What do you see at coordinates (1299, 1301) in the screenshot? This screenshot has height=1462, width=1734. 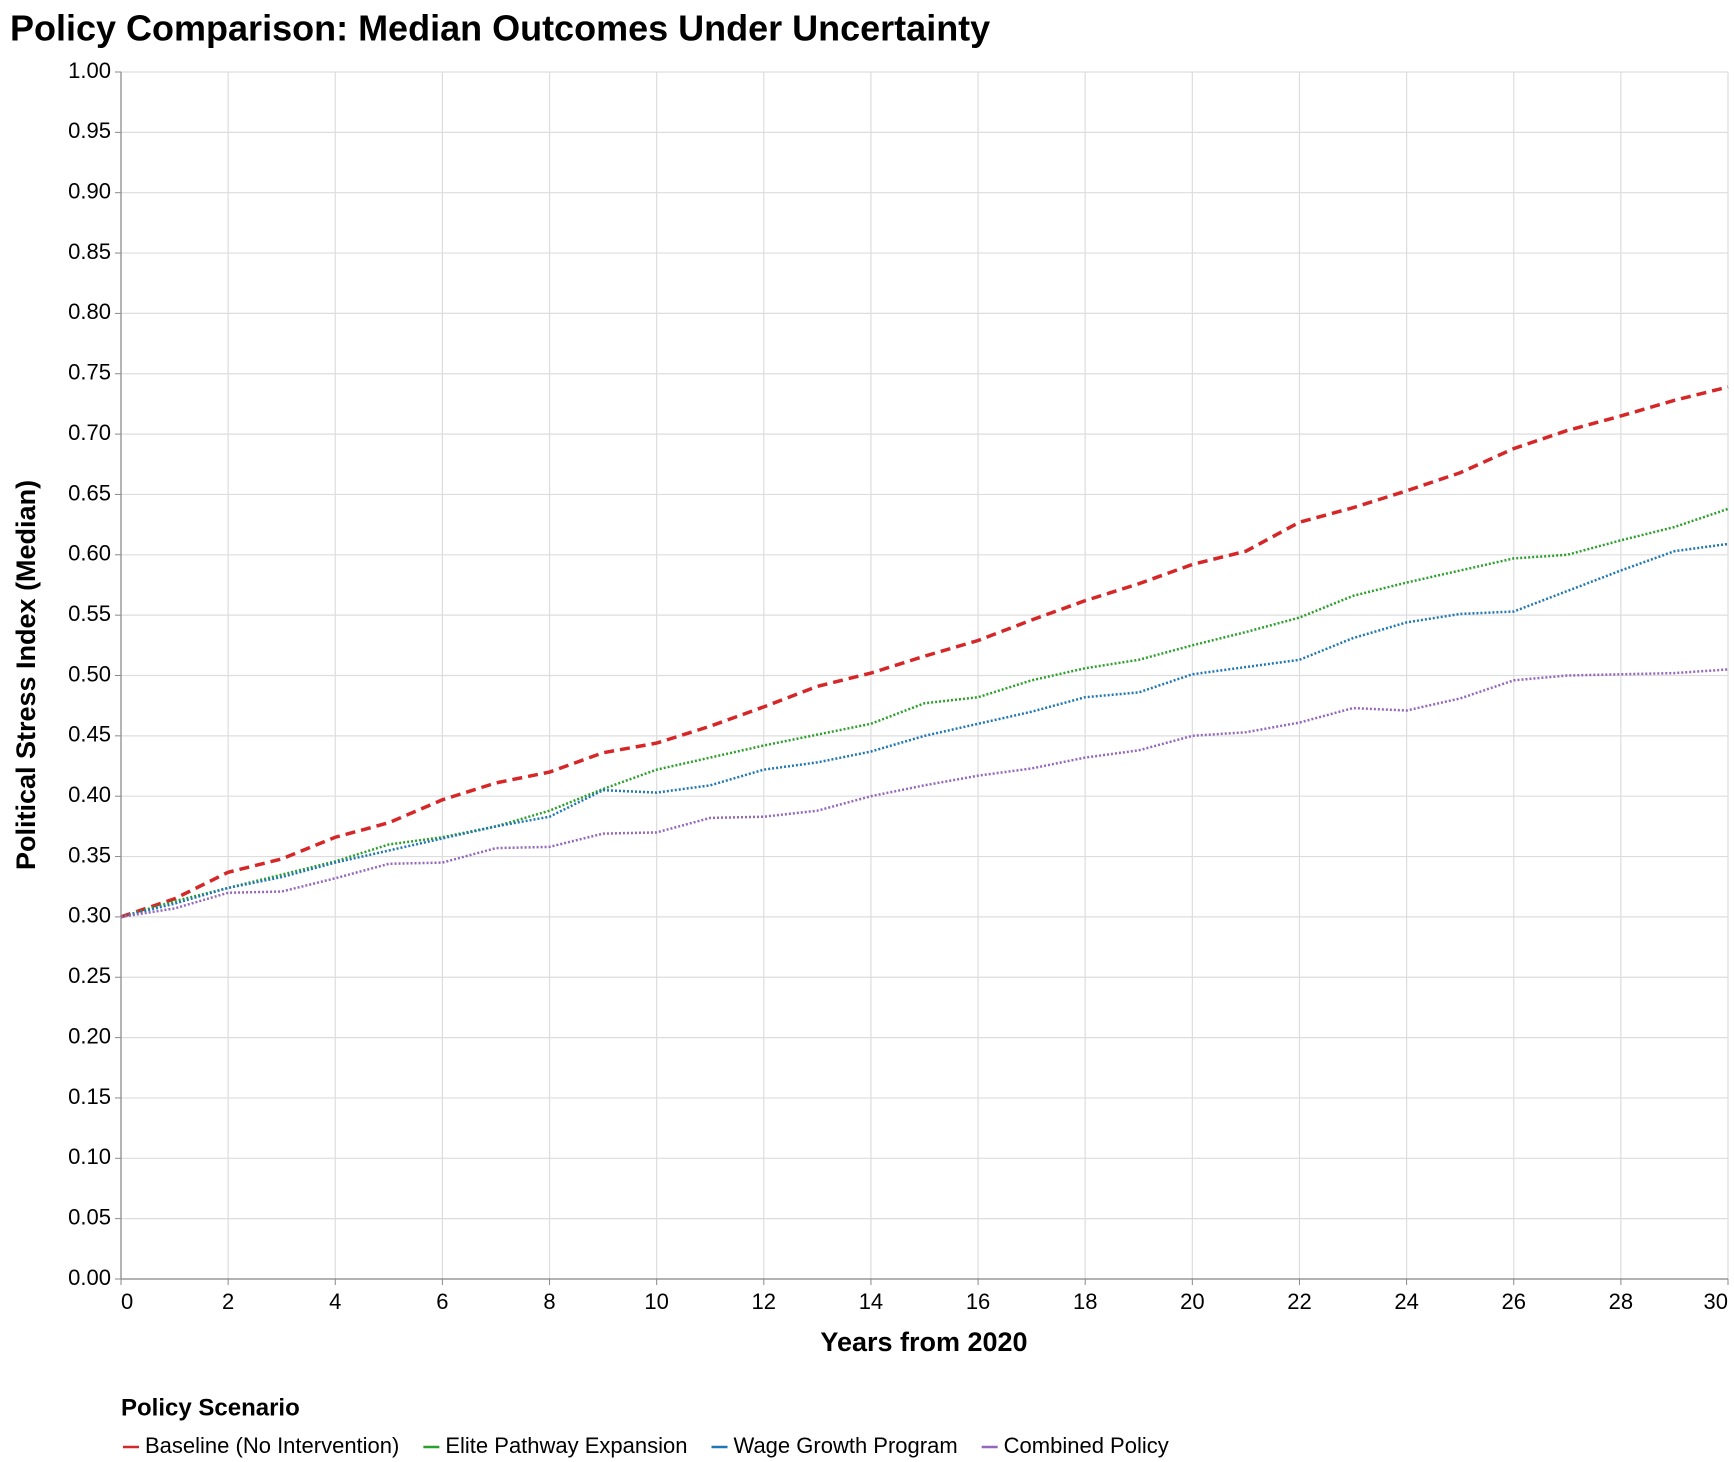 I see `x-tick-label: 22` at bounding box center [1299, 1301].